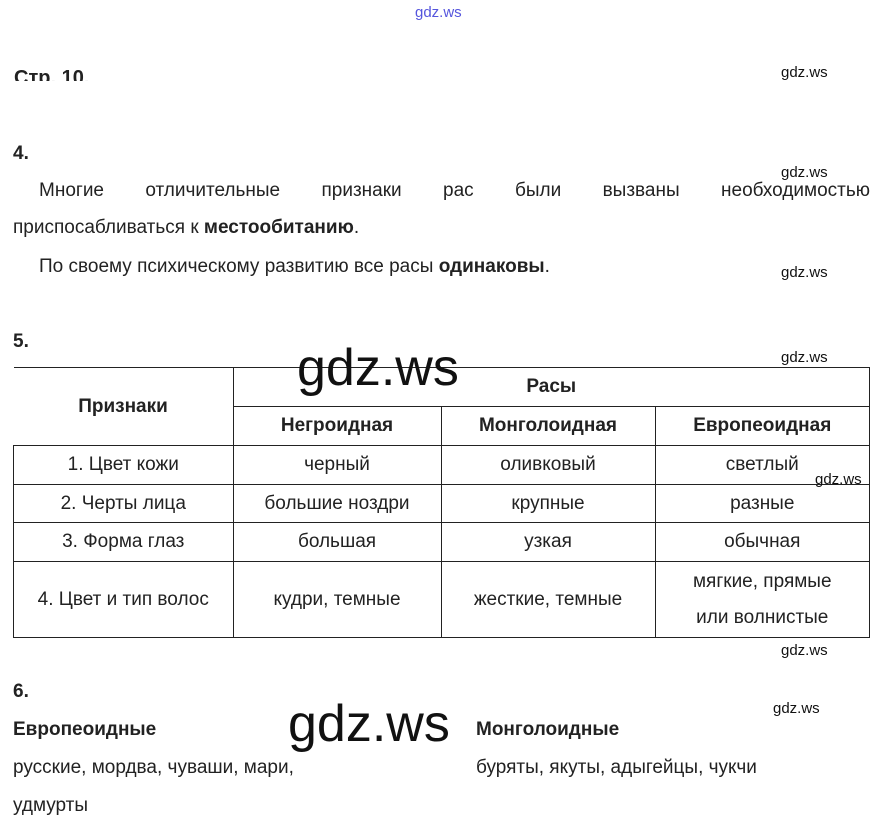 This screenshot has height=834, width=885. What do you see at coordinates (548, 599) in the screenshot?
I see `cell: жесткие, темные` at bounding box center [548, 599].